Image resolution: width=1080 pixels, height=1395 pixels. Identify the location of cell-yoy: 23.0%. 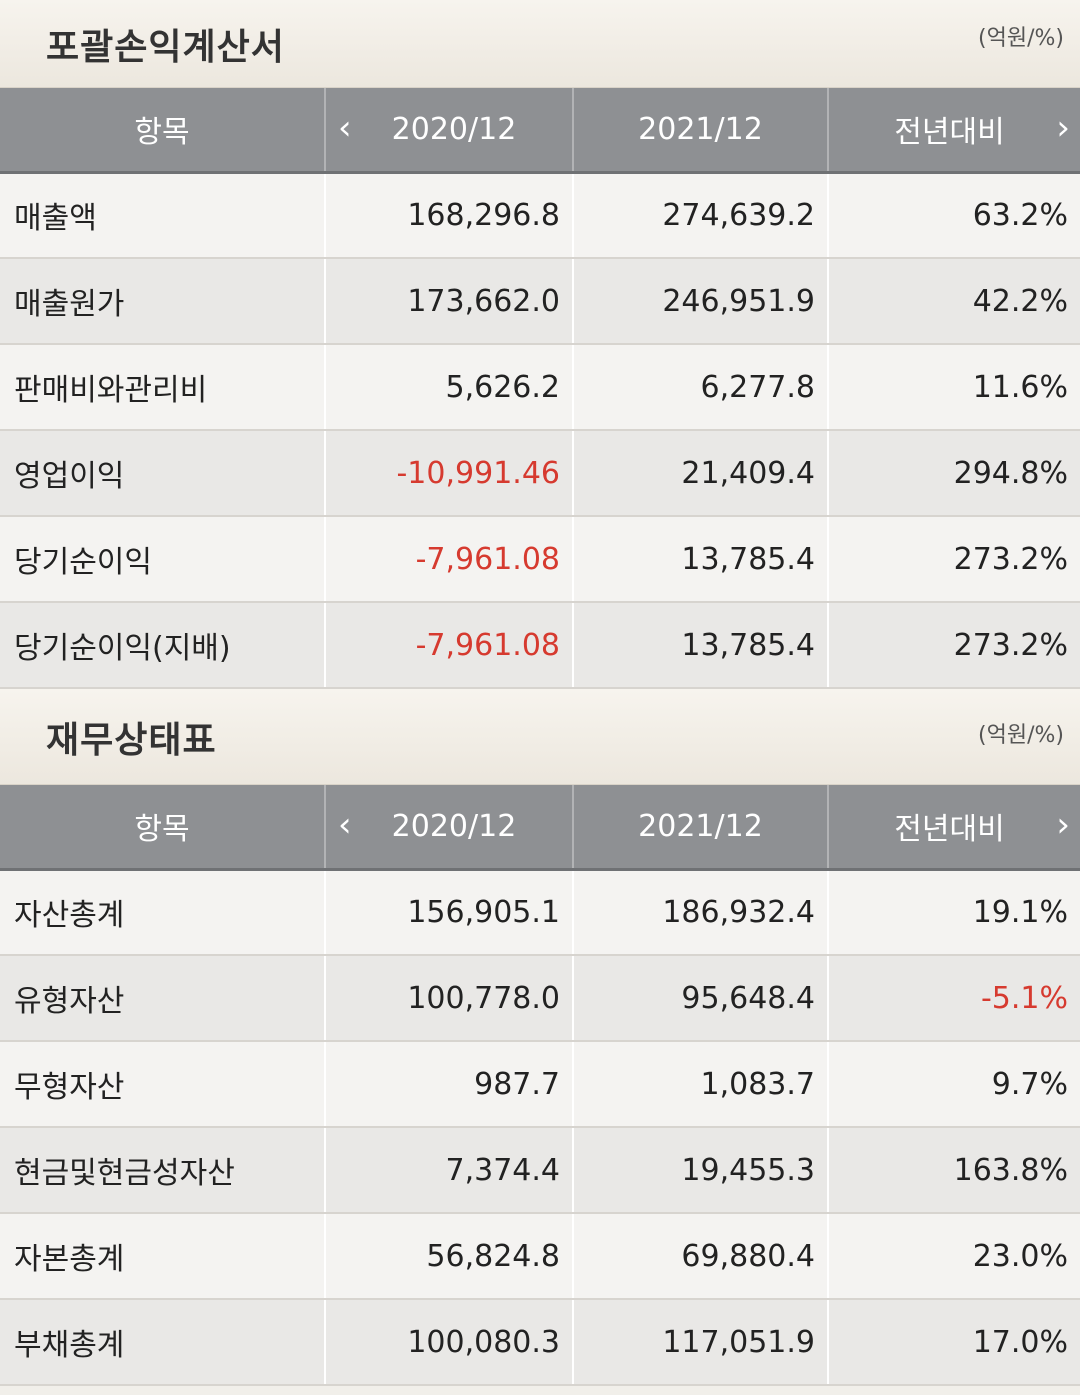
(953, 1256).